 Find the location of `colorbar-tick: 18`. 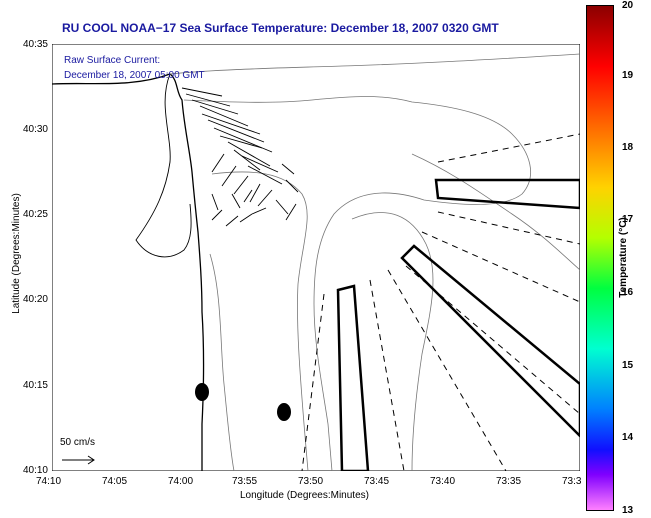

colorbar-tick: 18 is located at coordinates (628, 147).